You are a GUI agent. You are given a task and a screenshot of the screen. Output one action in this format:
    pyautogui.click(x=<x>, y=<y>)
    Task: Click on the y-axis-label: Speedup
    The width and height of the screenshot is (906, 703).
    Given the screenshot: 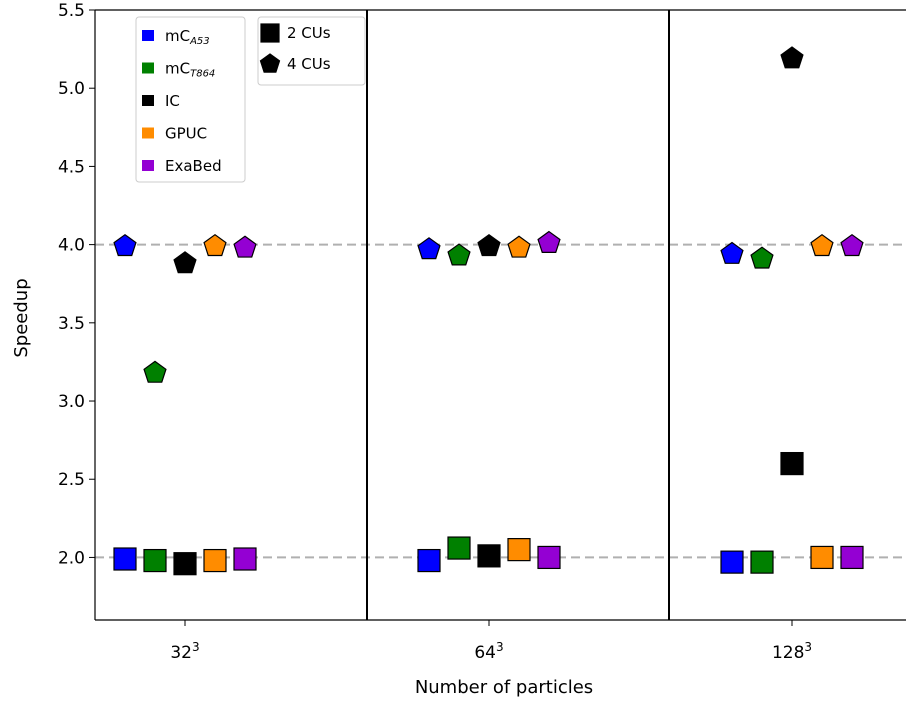 What is the action you would take?
    pyautogui.click(x=21, y=317)
    